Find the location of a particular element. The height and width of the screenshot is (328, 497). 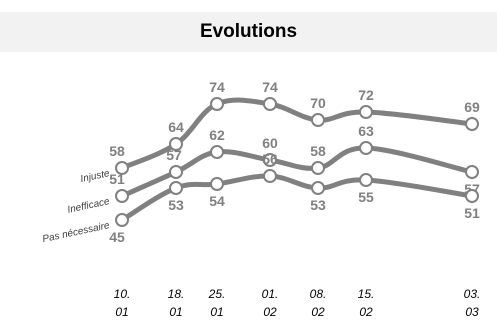

data-label-pas-necessaire: 55 is located at coordinates (366, 197).